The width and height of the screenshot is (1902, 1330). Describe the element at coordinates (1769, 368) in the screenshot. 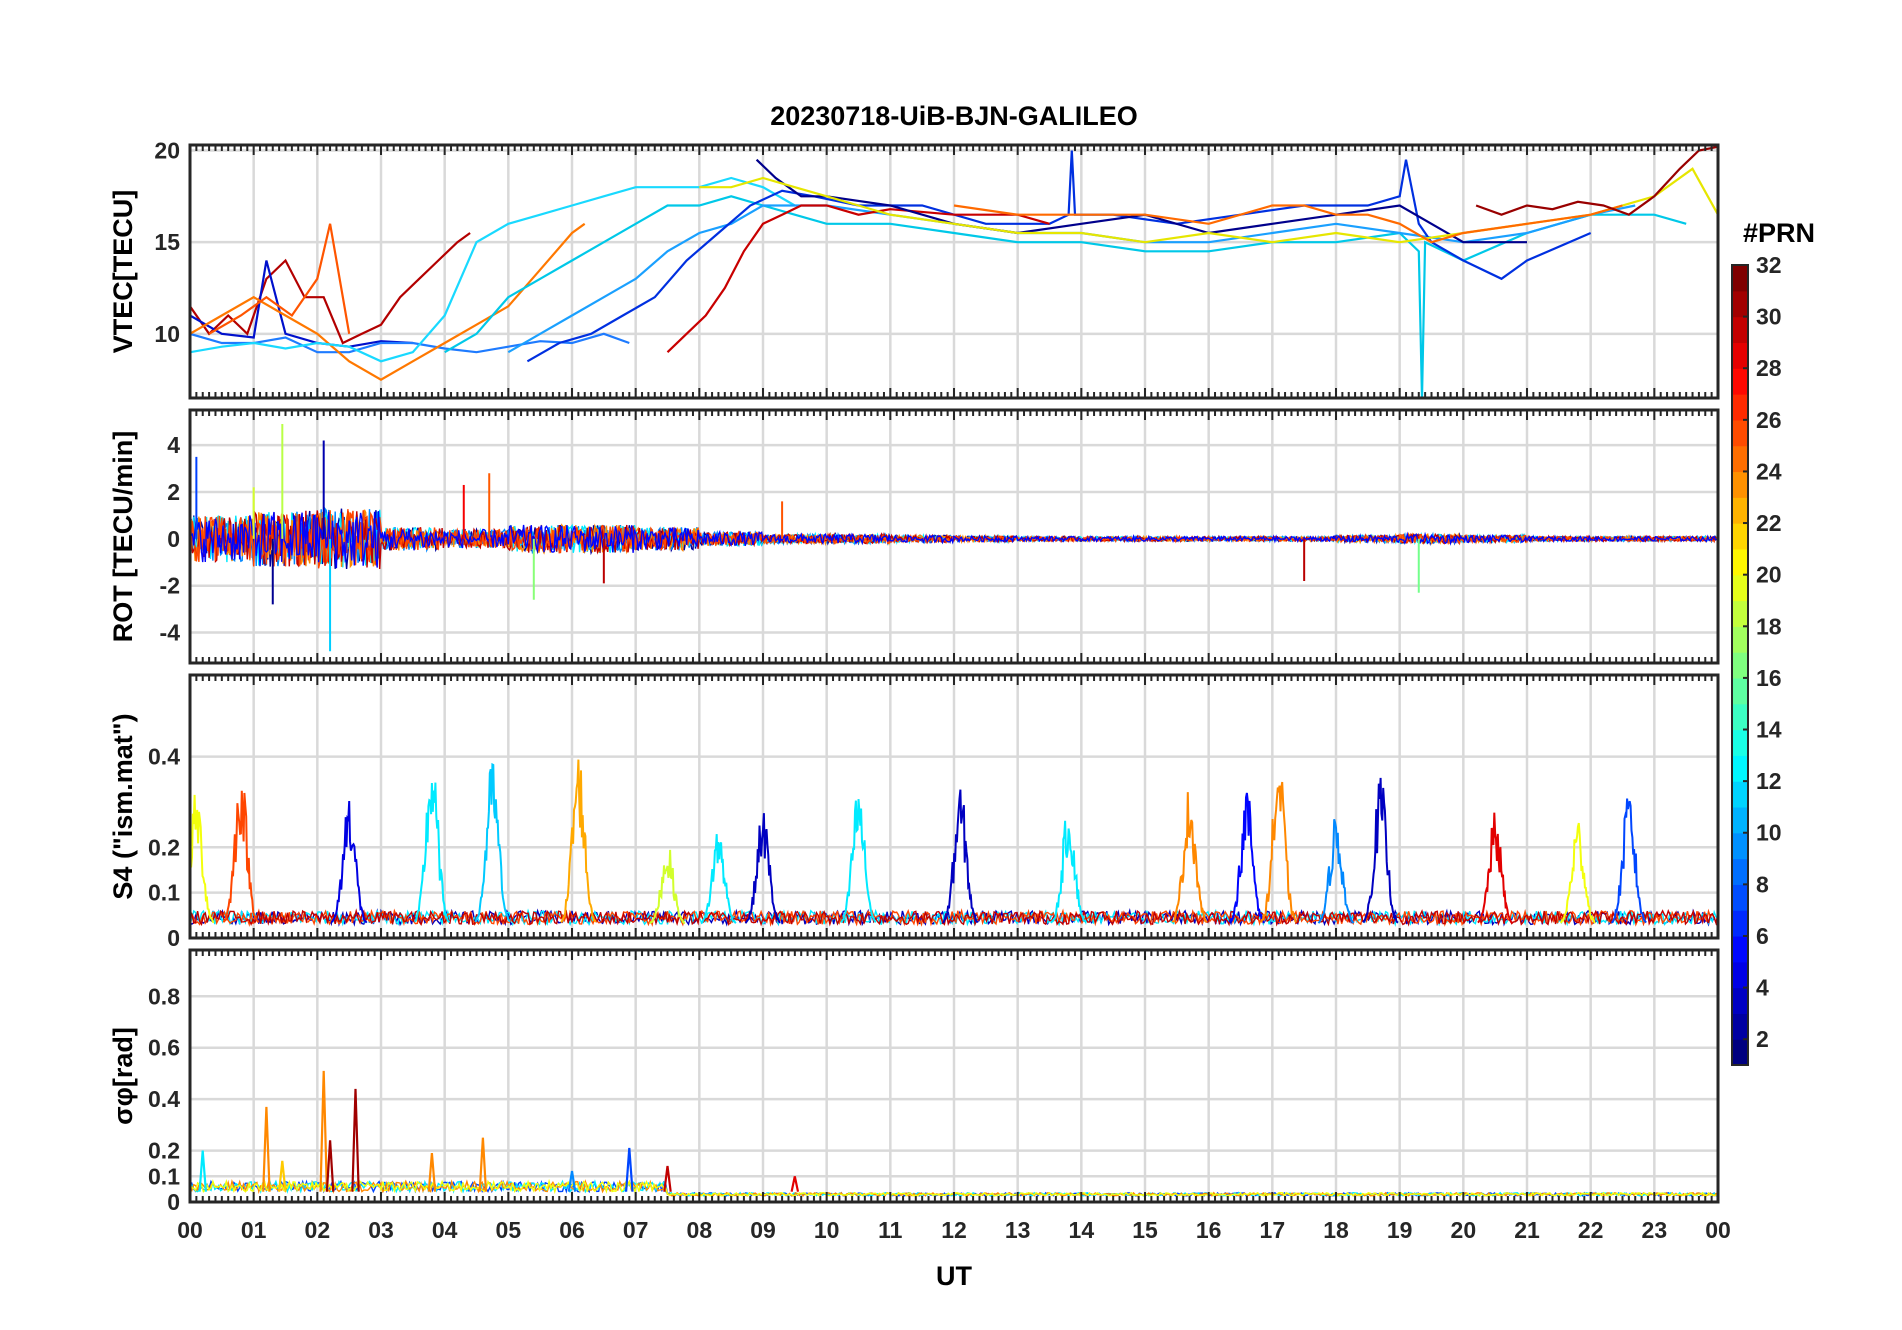

I see `colorbar-tick-label: 28` at that location.